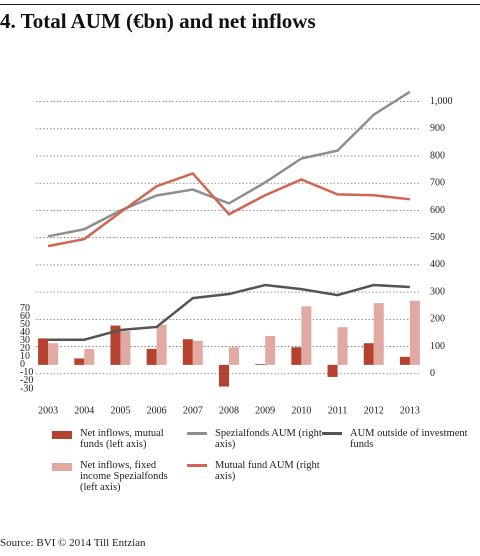  I want to click on legend-label: AUM outside of investment funds, so click(409, 439).